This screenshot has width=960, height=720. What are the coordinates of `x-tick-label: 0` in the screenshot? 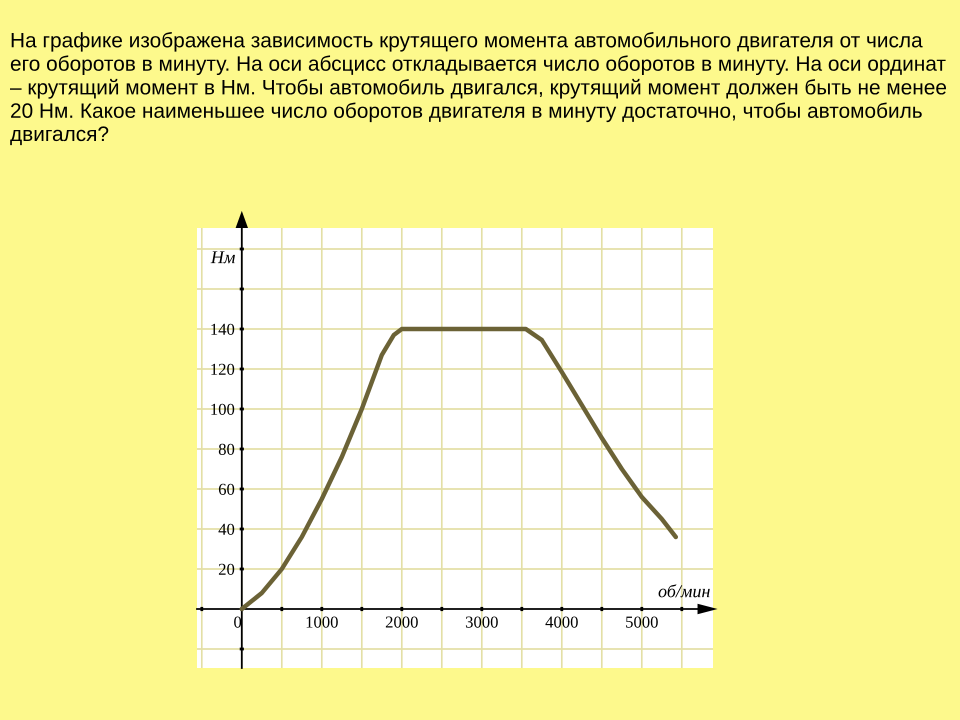 It's located at (238, 622).